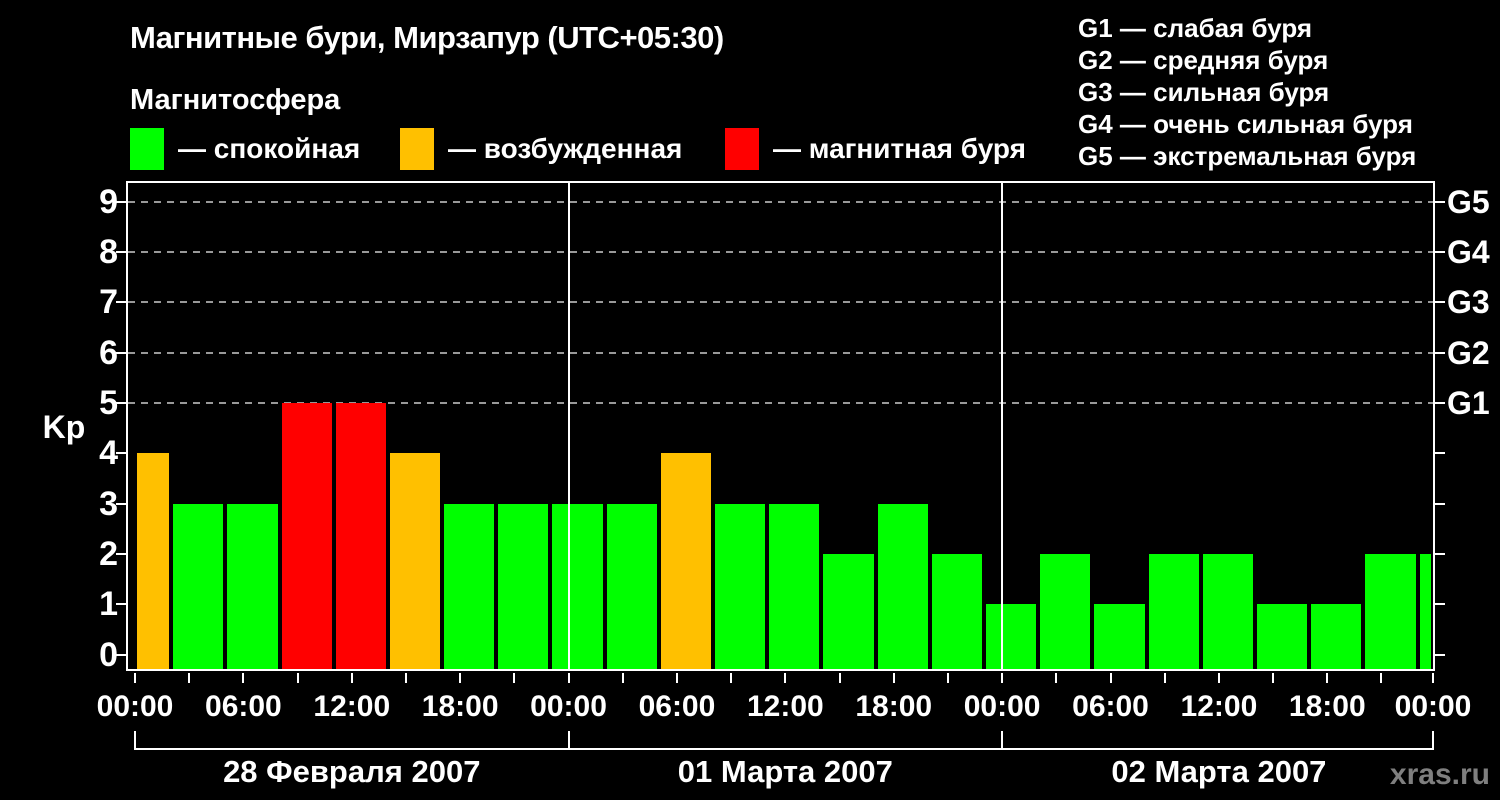 The height and width of the screenshot is (800, 1500). Describe the element at coordinates (108, 553) in the screenshot. I see `y-tick-label: 2` at that location.